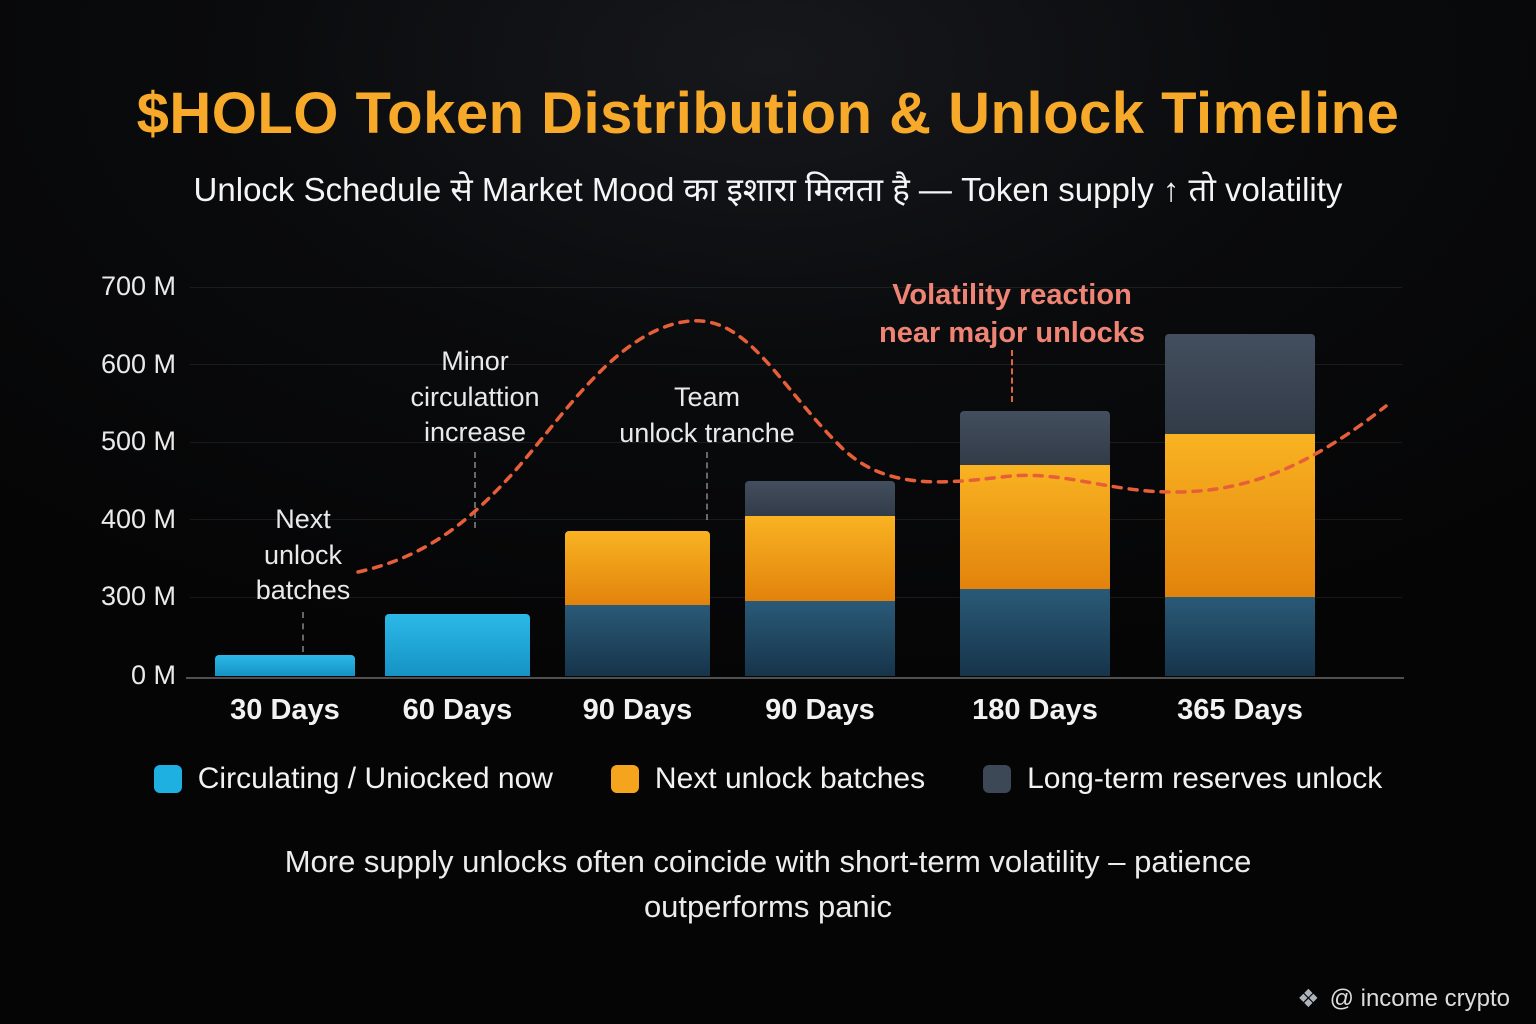  Describe the element at coordinates (475, 397) in the screenshot. I see `annotation-minor-circulation: Minor circulattion increase` at that location.